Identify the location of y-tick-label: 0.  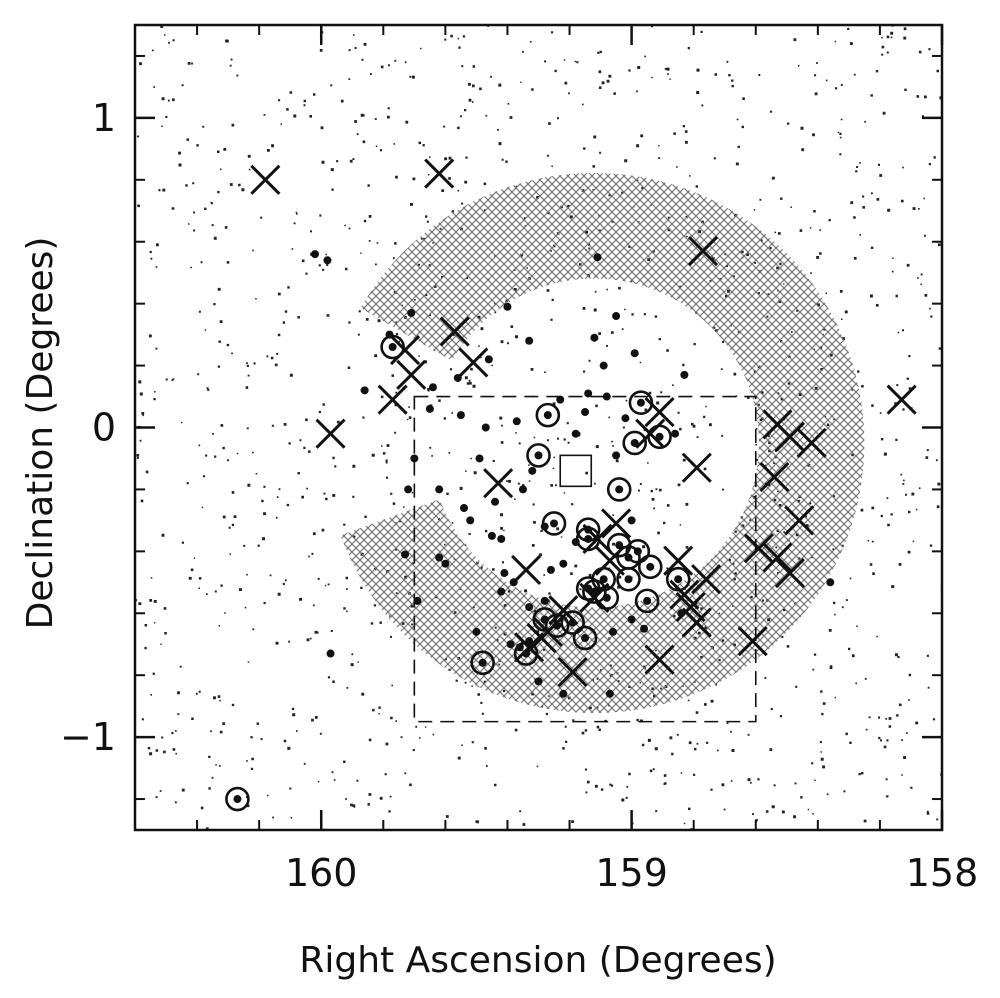
(104, 428).